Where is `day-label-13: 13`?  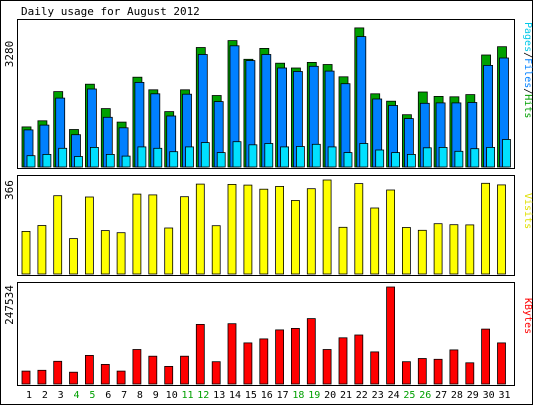 day-label-13: 13 is located at coordinates (219, 395).